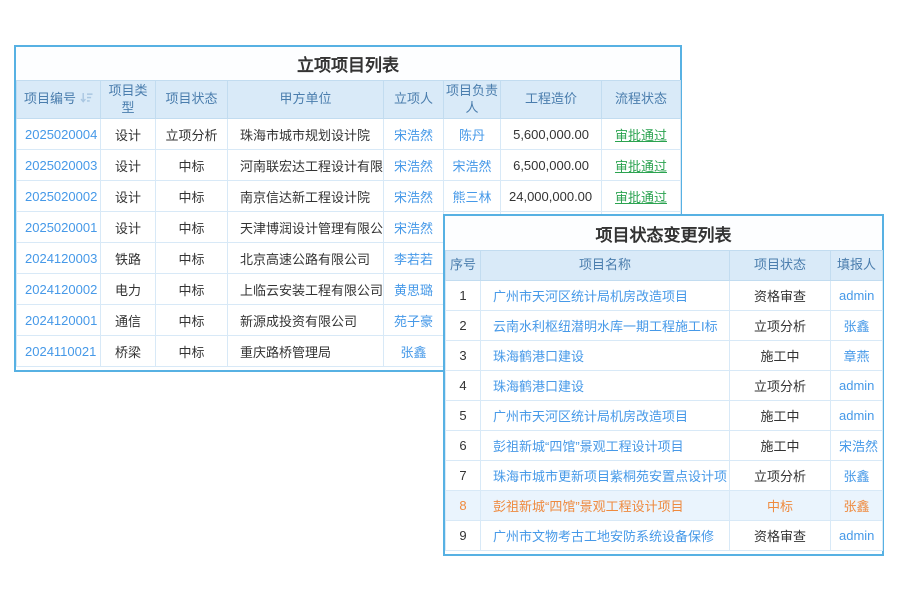 This screenshot has width=900, height=600. I want to click on cell-project-id: 2025020003, so click(58, 165).